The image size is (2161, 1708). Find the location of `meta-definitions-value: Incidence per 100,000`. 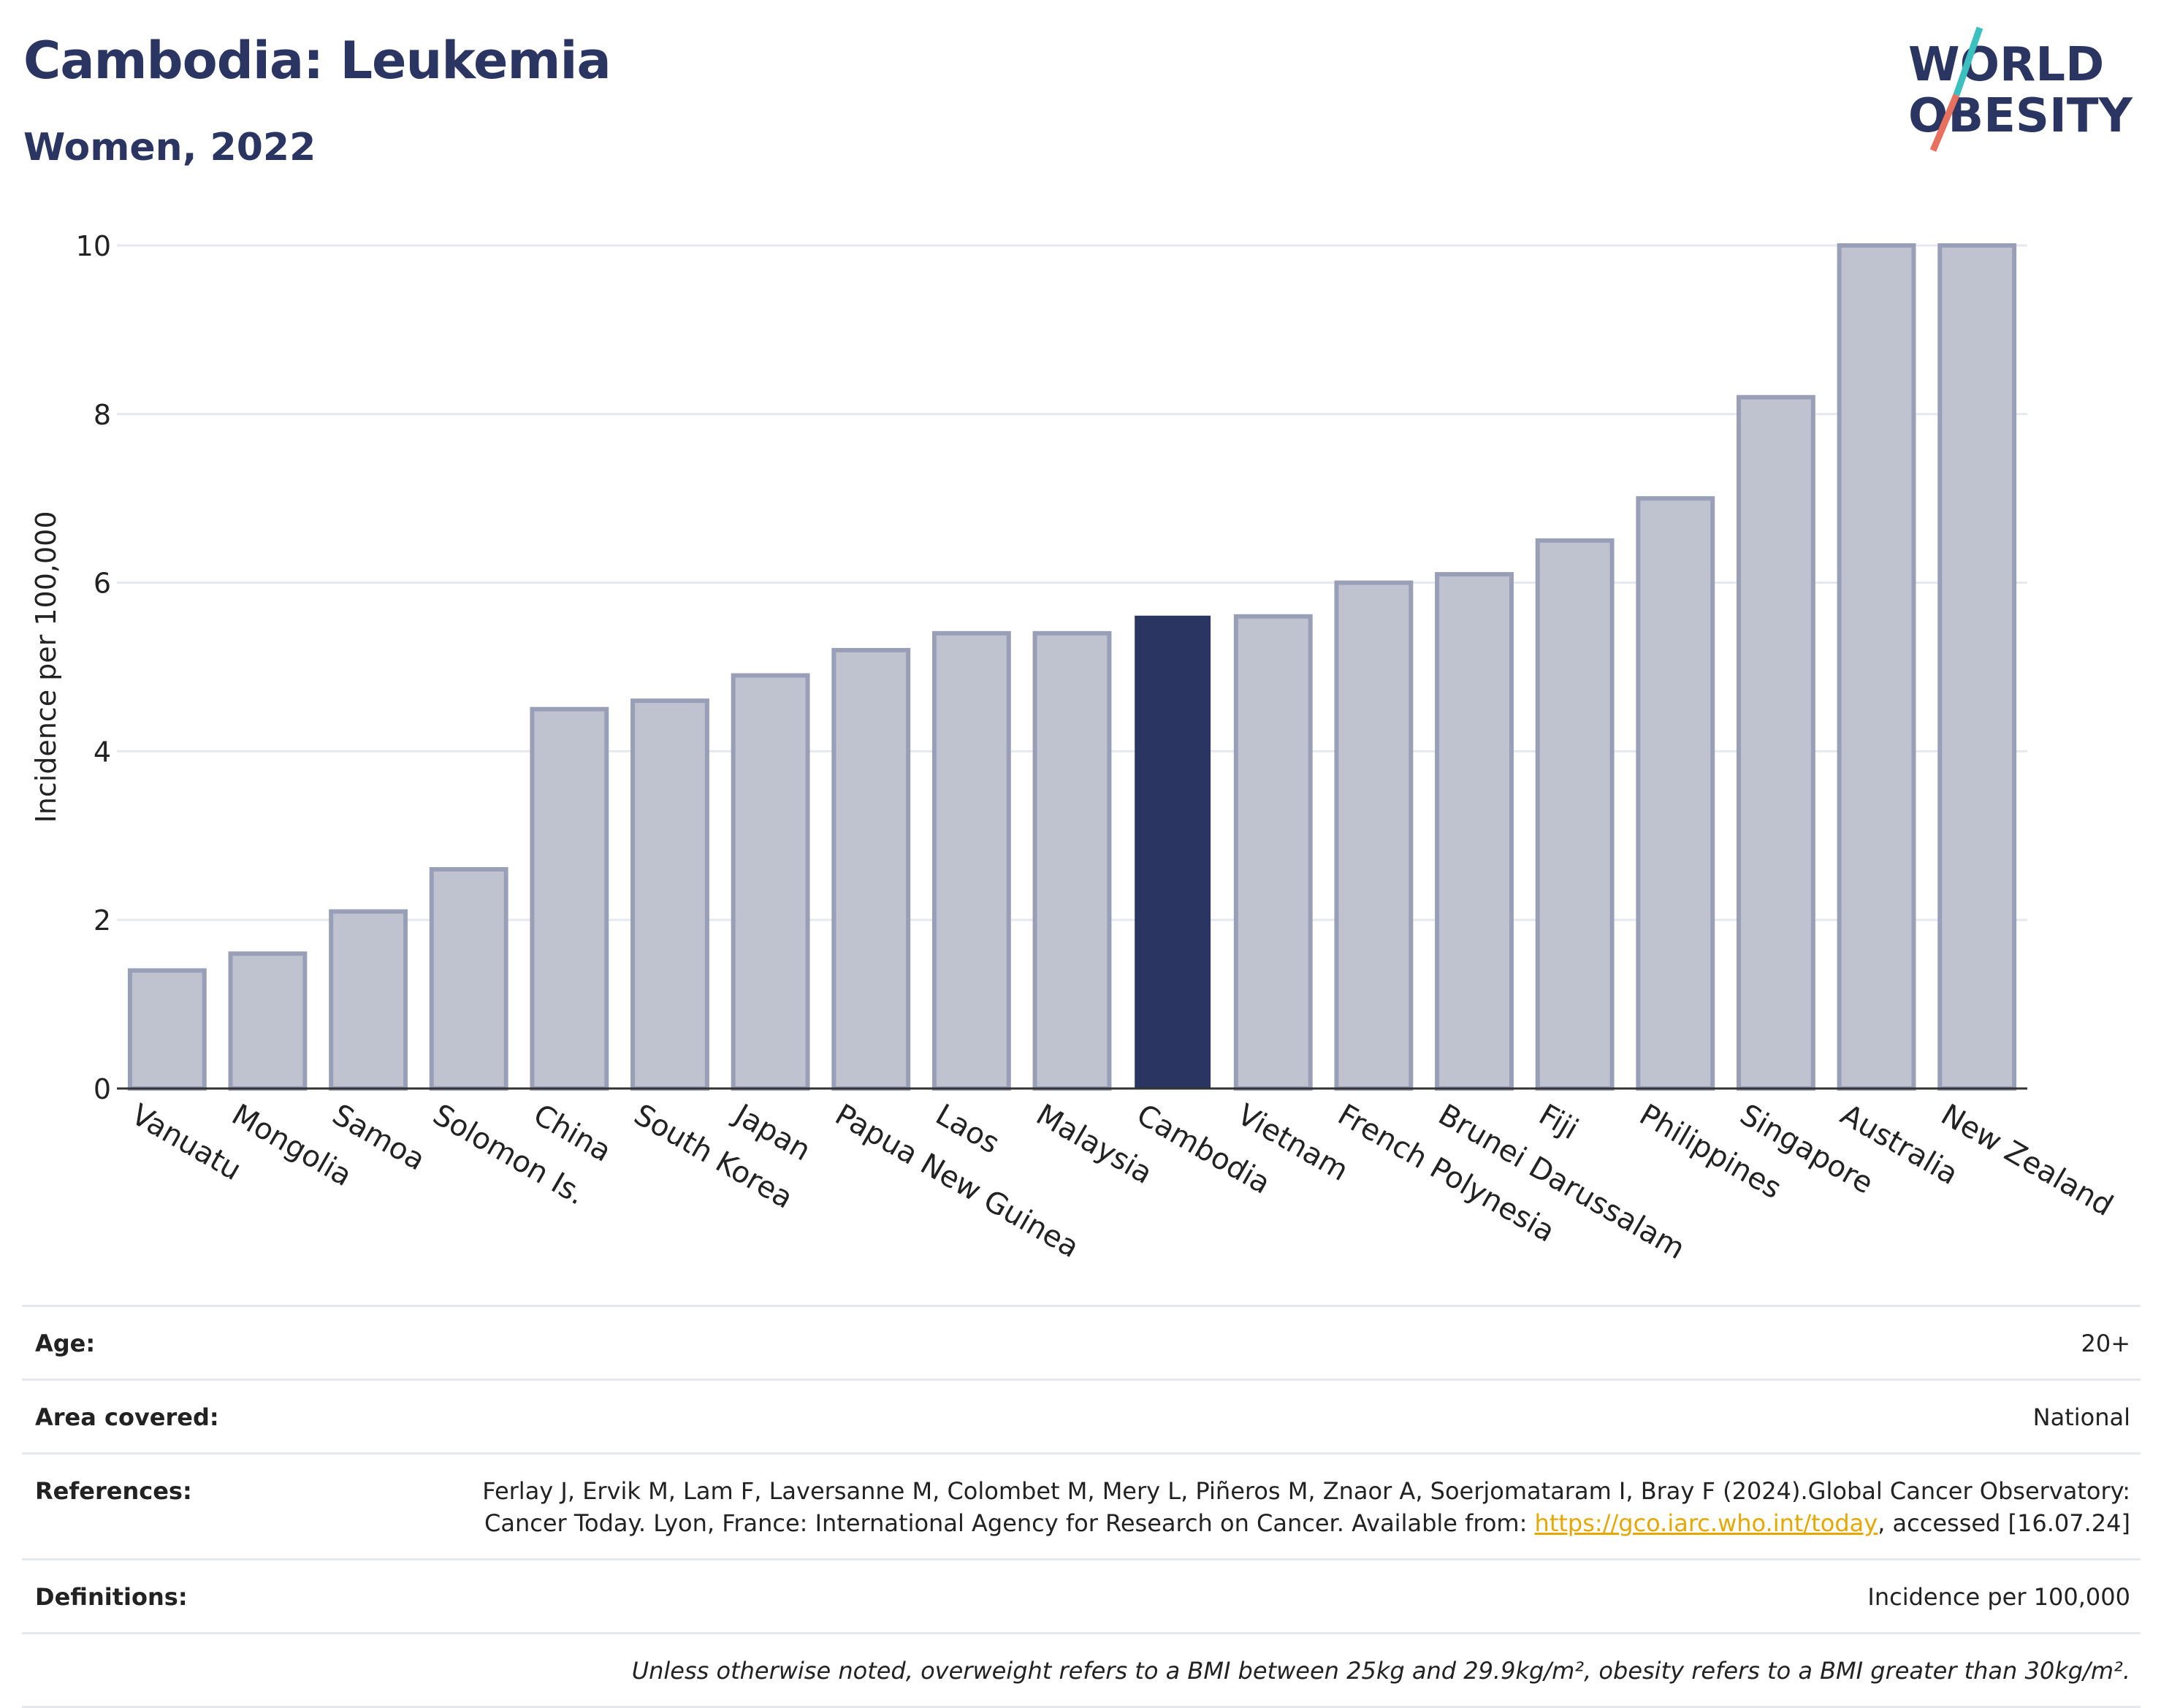

meta-definitions-value: Incidence per 100,000 is located at coordinates (1998, 1597).